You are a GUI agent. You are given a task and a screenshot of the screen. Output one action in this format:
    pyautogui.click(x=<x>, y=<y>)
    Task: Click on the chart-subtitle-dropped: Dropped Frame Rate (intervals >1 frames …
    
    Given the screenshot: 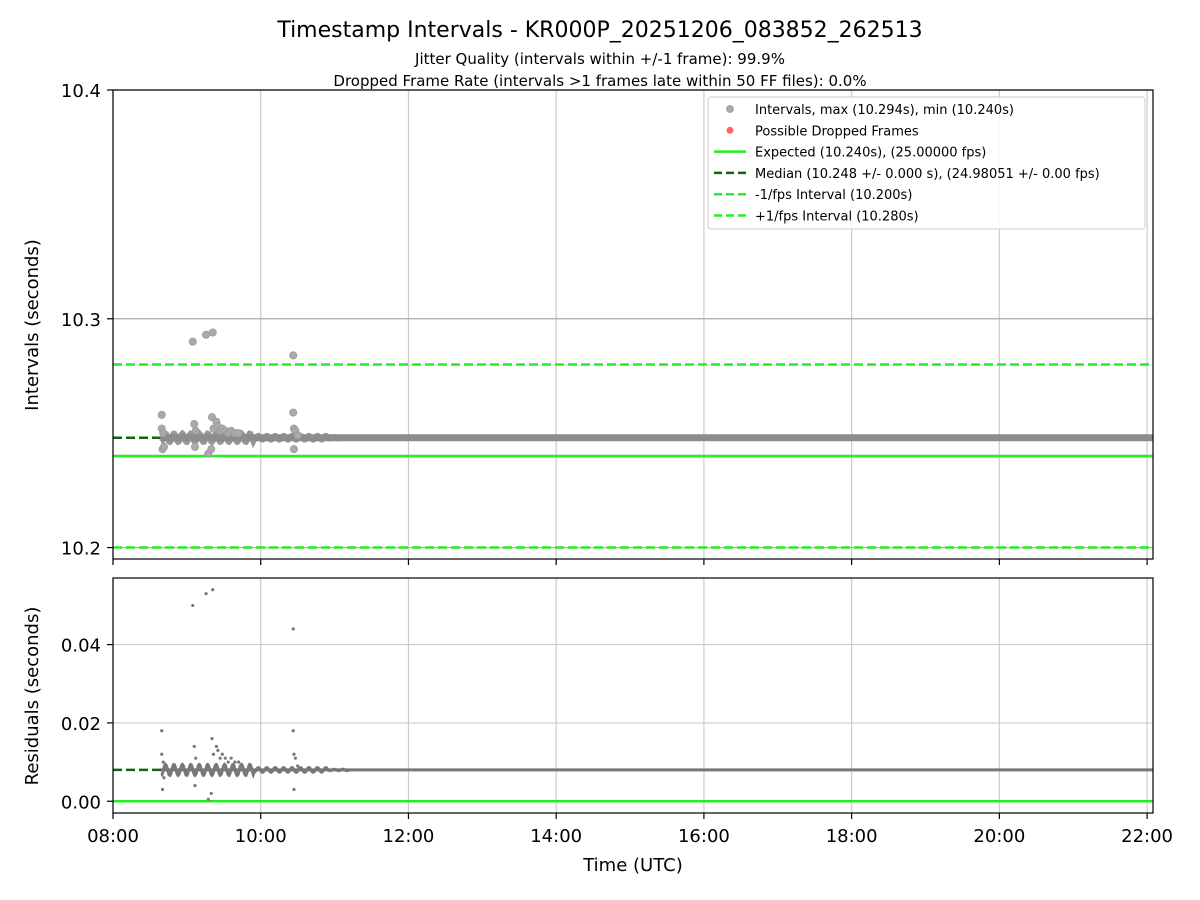 What is the action you would take?
    pyautogui.click(x=599, y=81)
    